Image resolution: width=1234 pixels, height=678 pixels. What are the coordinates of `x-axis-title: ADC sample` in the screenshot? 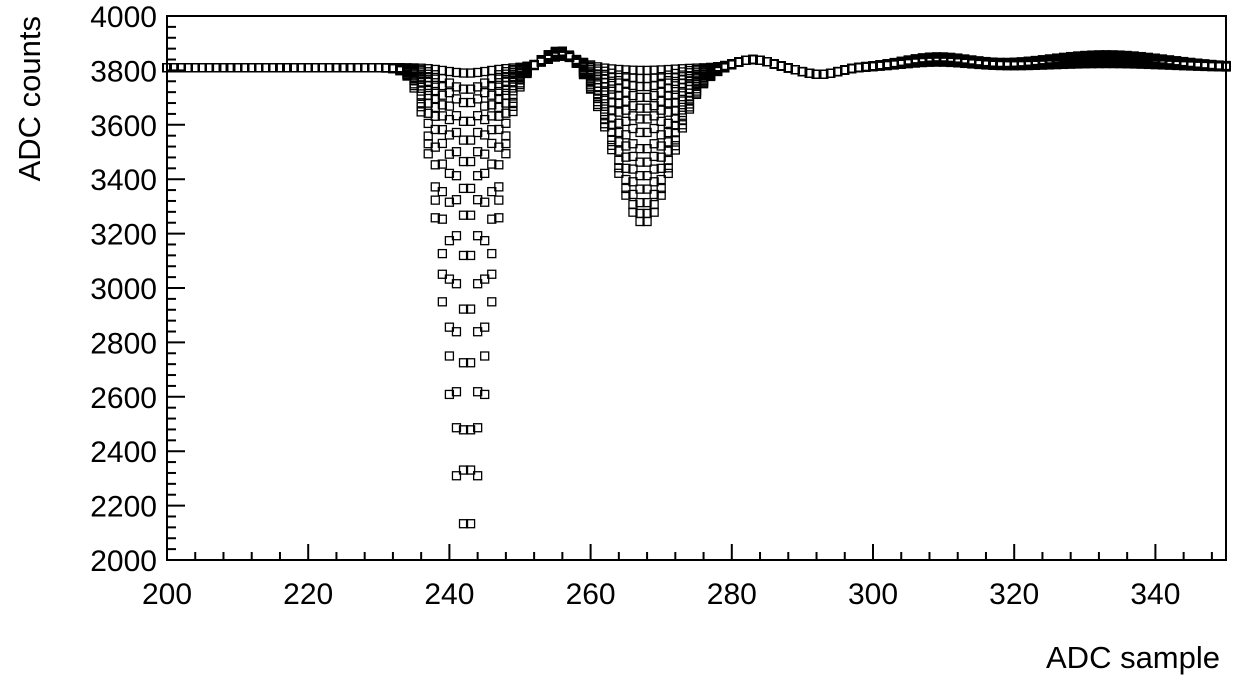 It's located at (1133, 657).